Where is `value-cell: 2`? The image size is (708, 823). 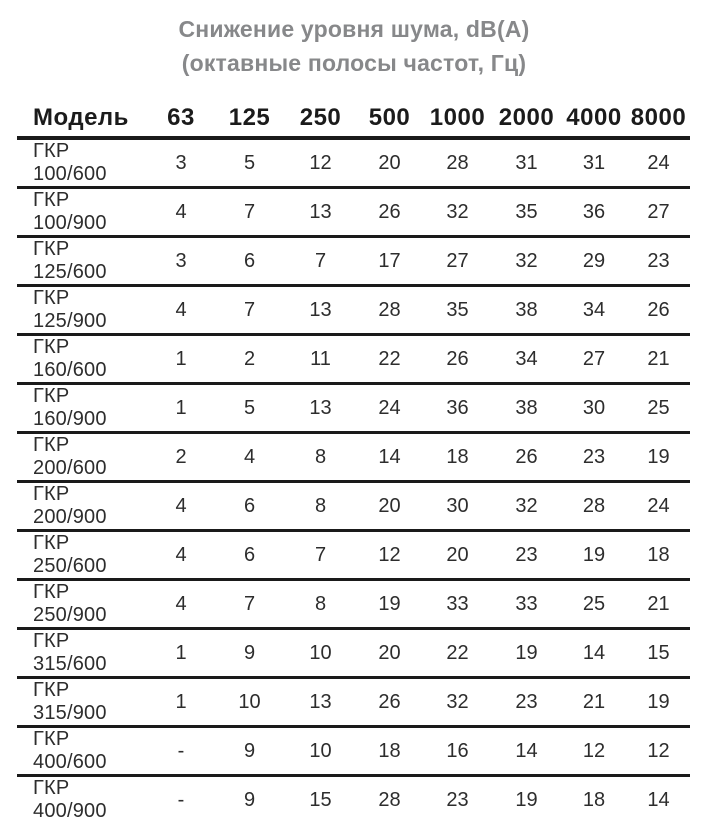
value-cell: 2 is located at coordinates (181, 457).